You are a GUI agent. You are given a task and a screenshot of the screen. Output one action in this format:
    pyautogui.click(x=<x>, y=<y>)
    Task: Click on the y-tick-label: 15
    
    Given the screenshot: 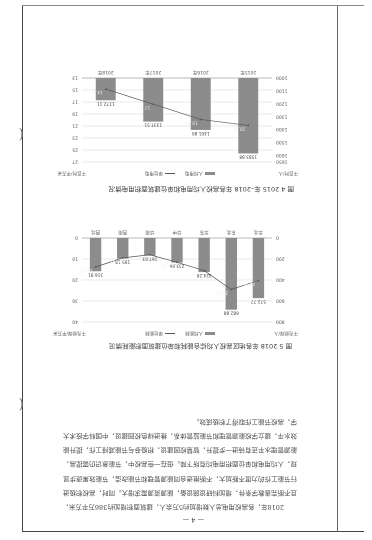 What is the action you would take?
    pyautogui.click(x=75, y=90)
    